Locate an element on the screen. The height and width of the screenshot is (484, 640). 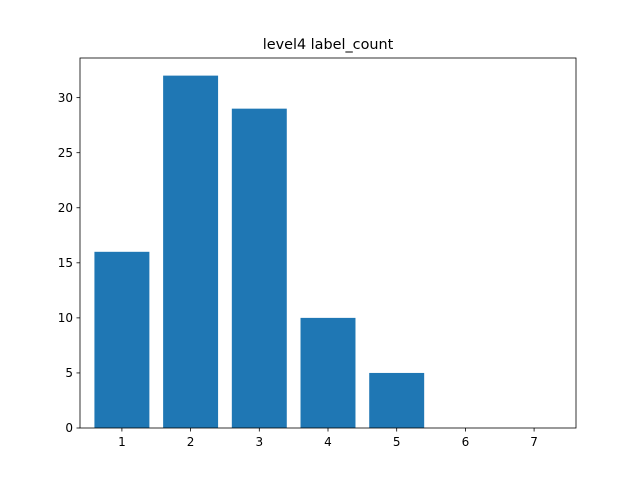
y-tick-label: 10 is located at coordinates (65, 318).